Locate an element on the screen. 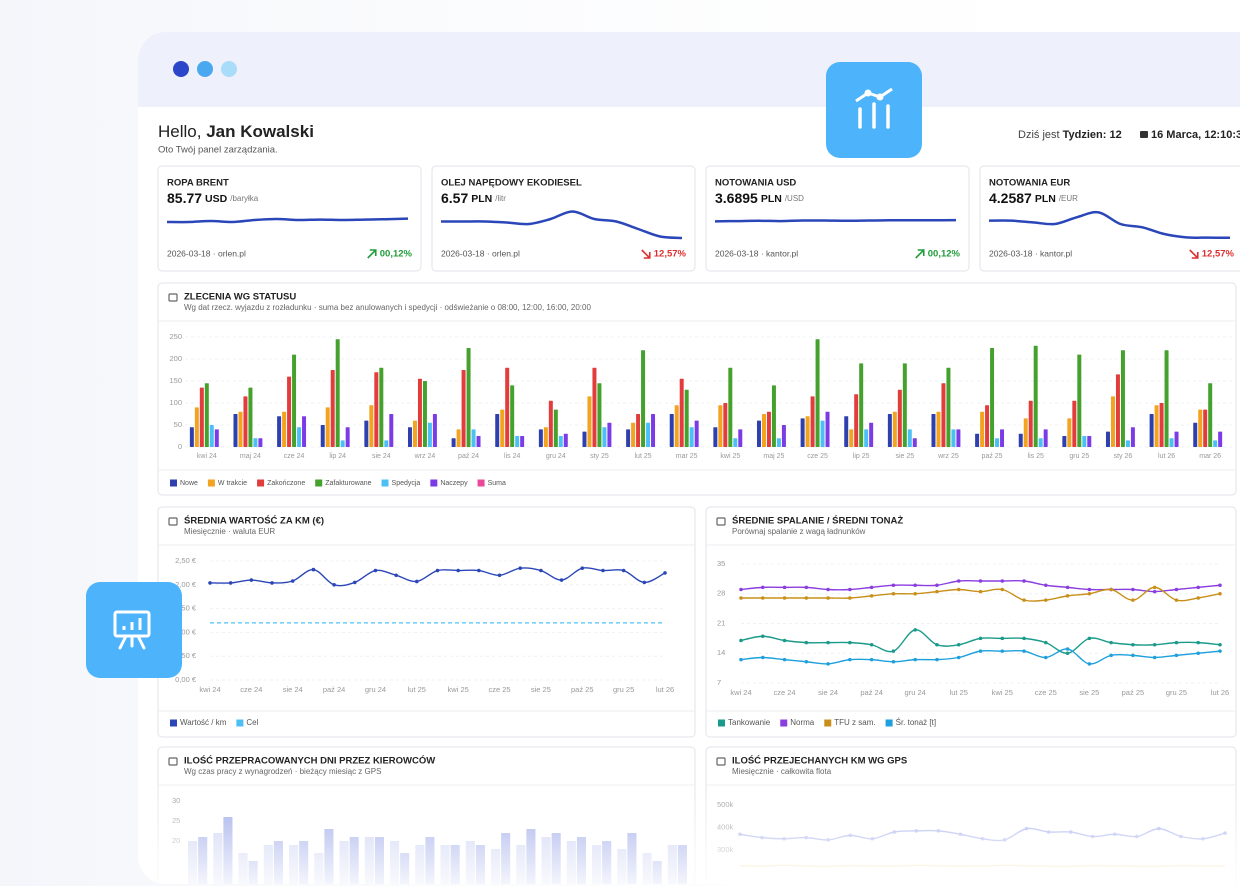 The image size is (1240, 886). sparkline is located at coordinates (835, 220).